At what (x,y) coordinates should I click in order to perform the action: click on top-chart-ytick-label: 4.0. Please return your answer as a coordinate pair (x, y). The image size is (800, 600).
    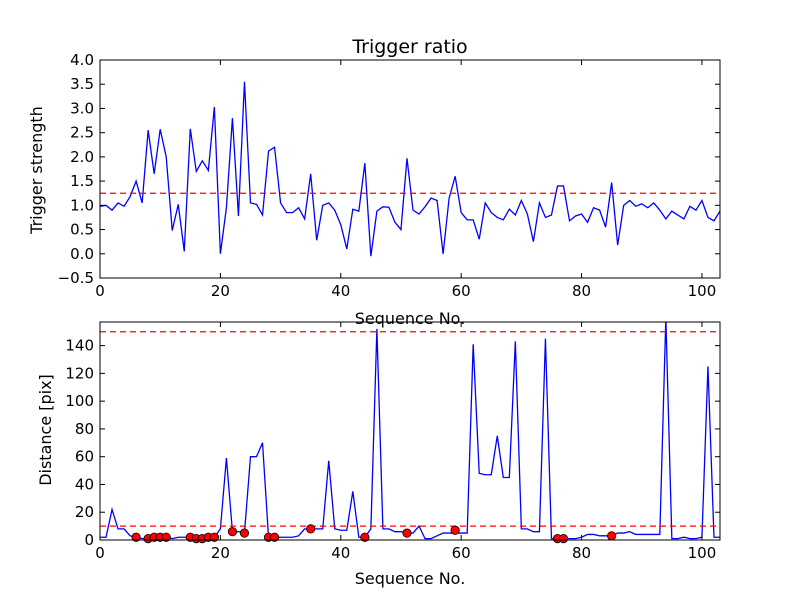
    Looking at the image, I should click on (82, 60).